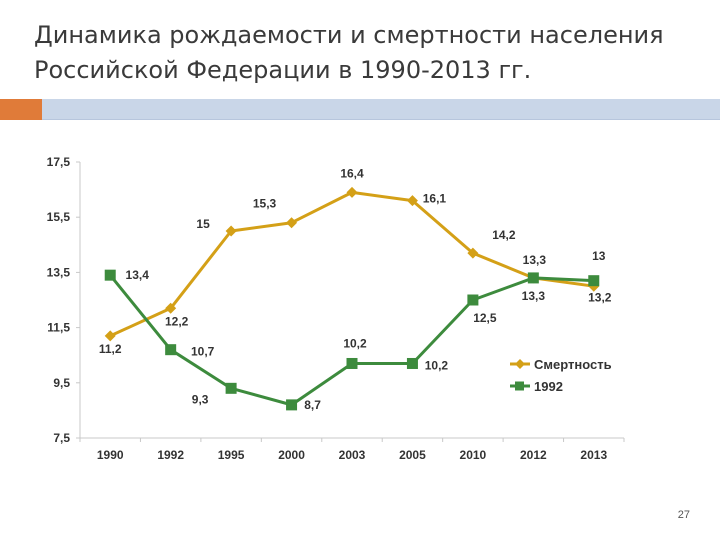 This screenshot has height=540, width=720. I want to click on data-label: 16,1, so click(435, 199).